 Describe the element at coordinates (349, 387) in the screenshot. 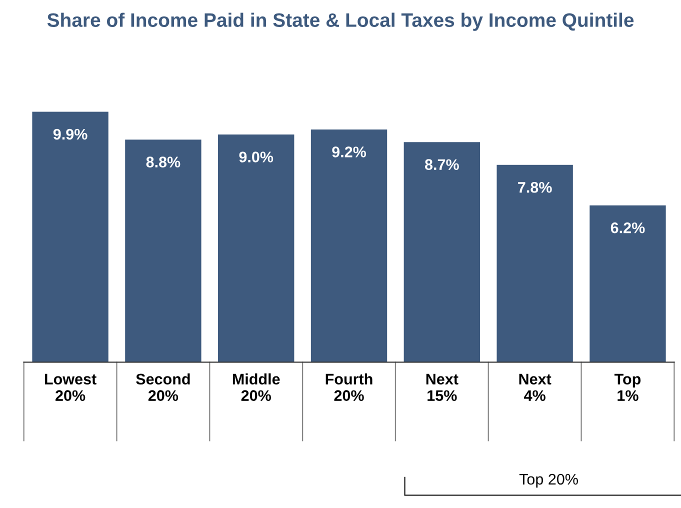

I see `x-tick-label: Fourth 20%` at that location.